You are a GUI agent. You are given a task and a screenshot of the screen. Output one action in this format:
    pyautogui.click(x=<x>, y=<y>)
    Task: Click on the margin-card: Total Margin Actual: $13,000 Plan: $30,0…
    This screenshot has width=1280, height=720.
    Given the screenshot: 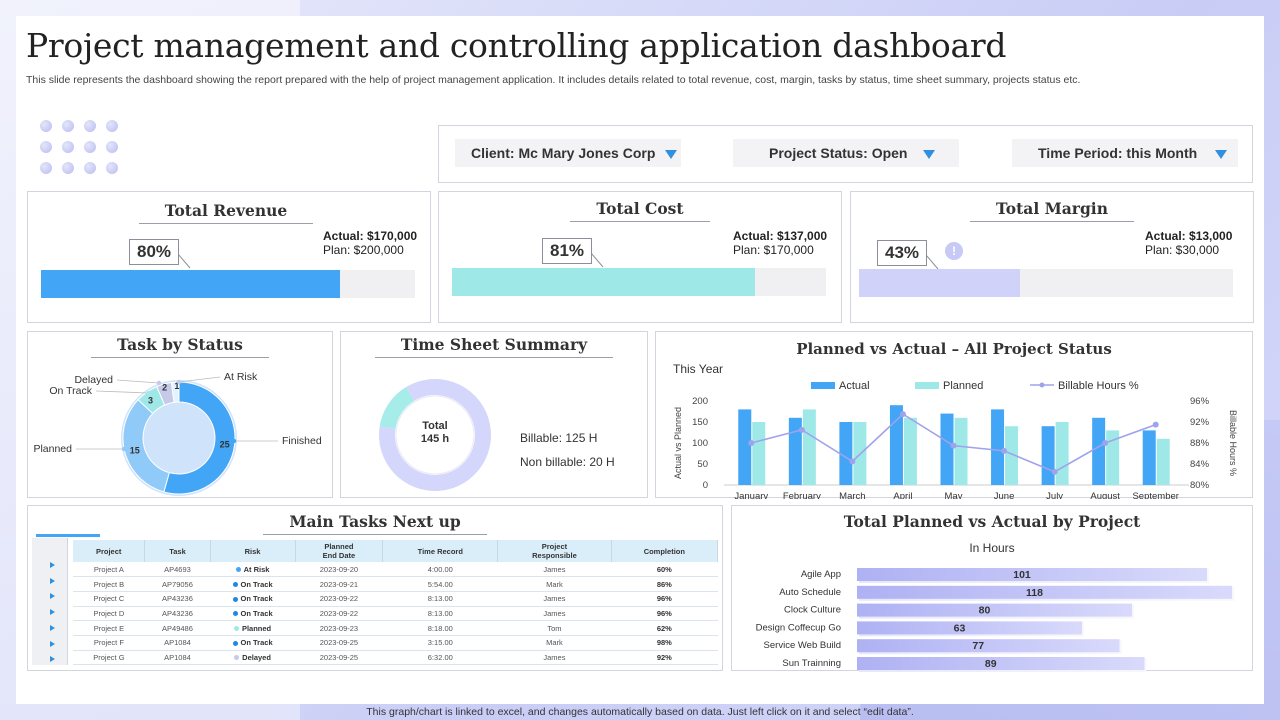 What is the action you would take?
    pyautogui.click(x=1052, y=257)
    